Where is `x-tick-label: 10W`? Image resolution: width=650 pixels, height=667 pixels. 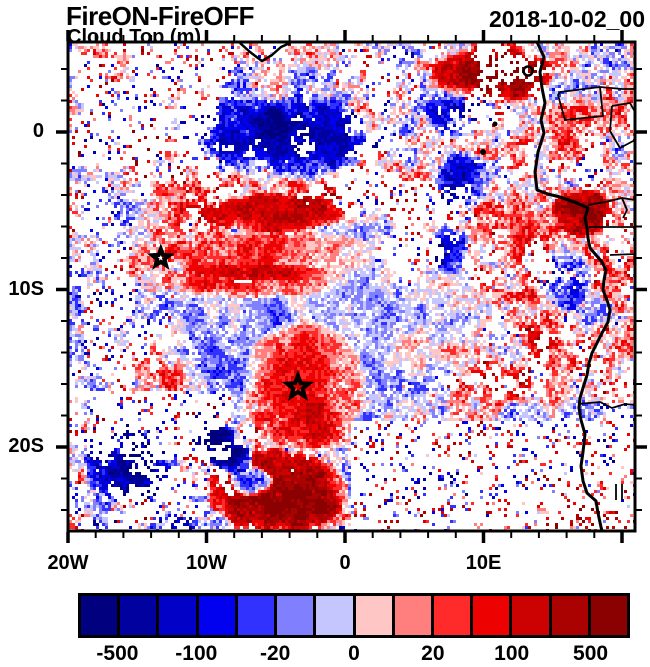
x-tick-label: 10W is located at coordinates (206, 563).